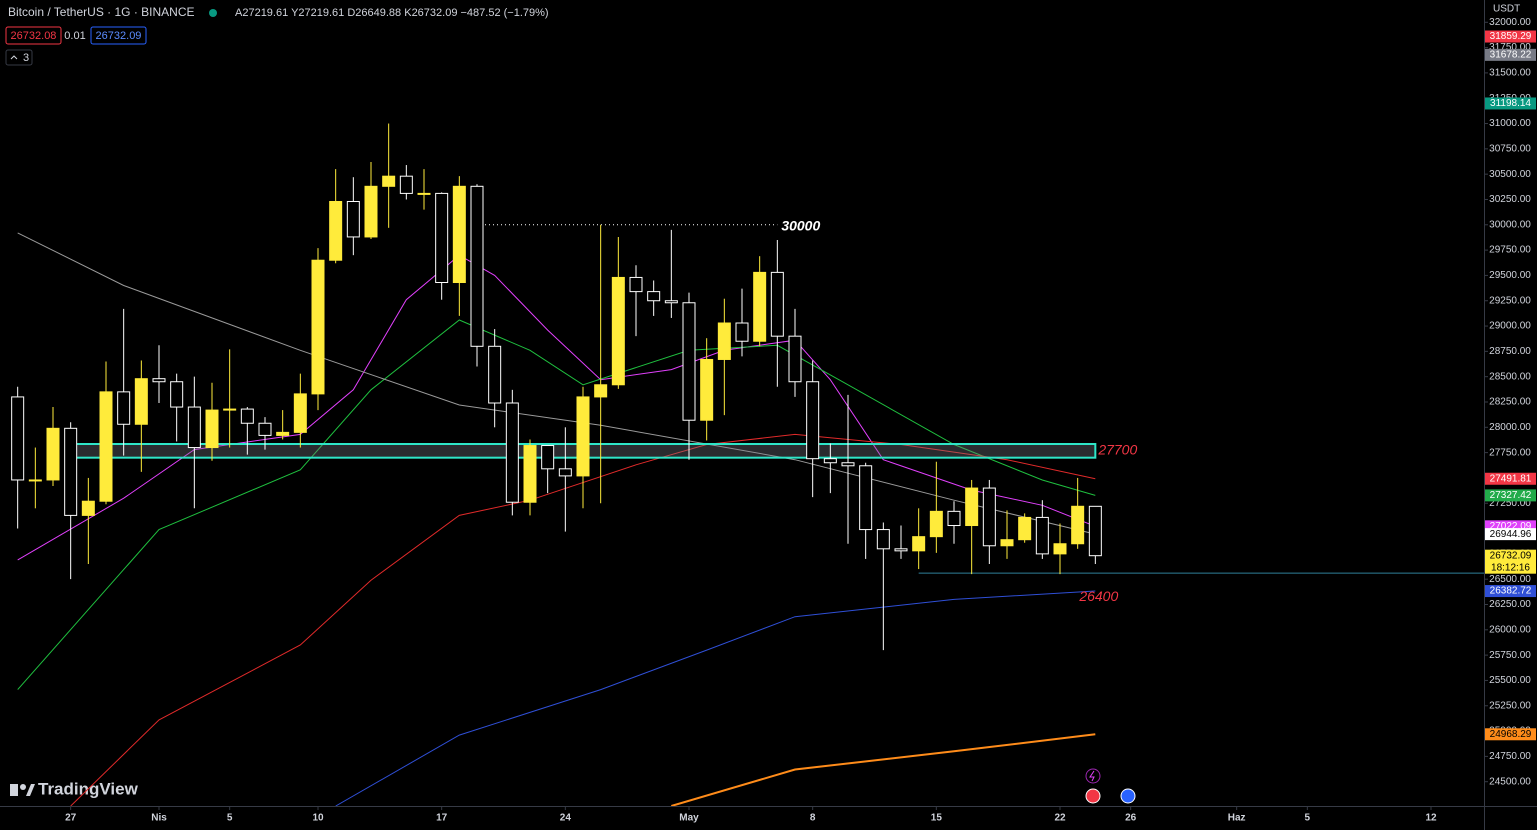 This screenshot has width=1537, height=830. Describe the element at coordinates (1510, 351) in the screenshot. I see `y-tick-label: 28750.00` at that location.